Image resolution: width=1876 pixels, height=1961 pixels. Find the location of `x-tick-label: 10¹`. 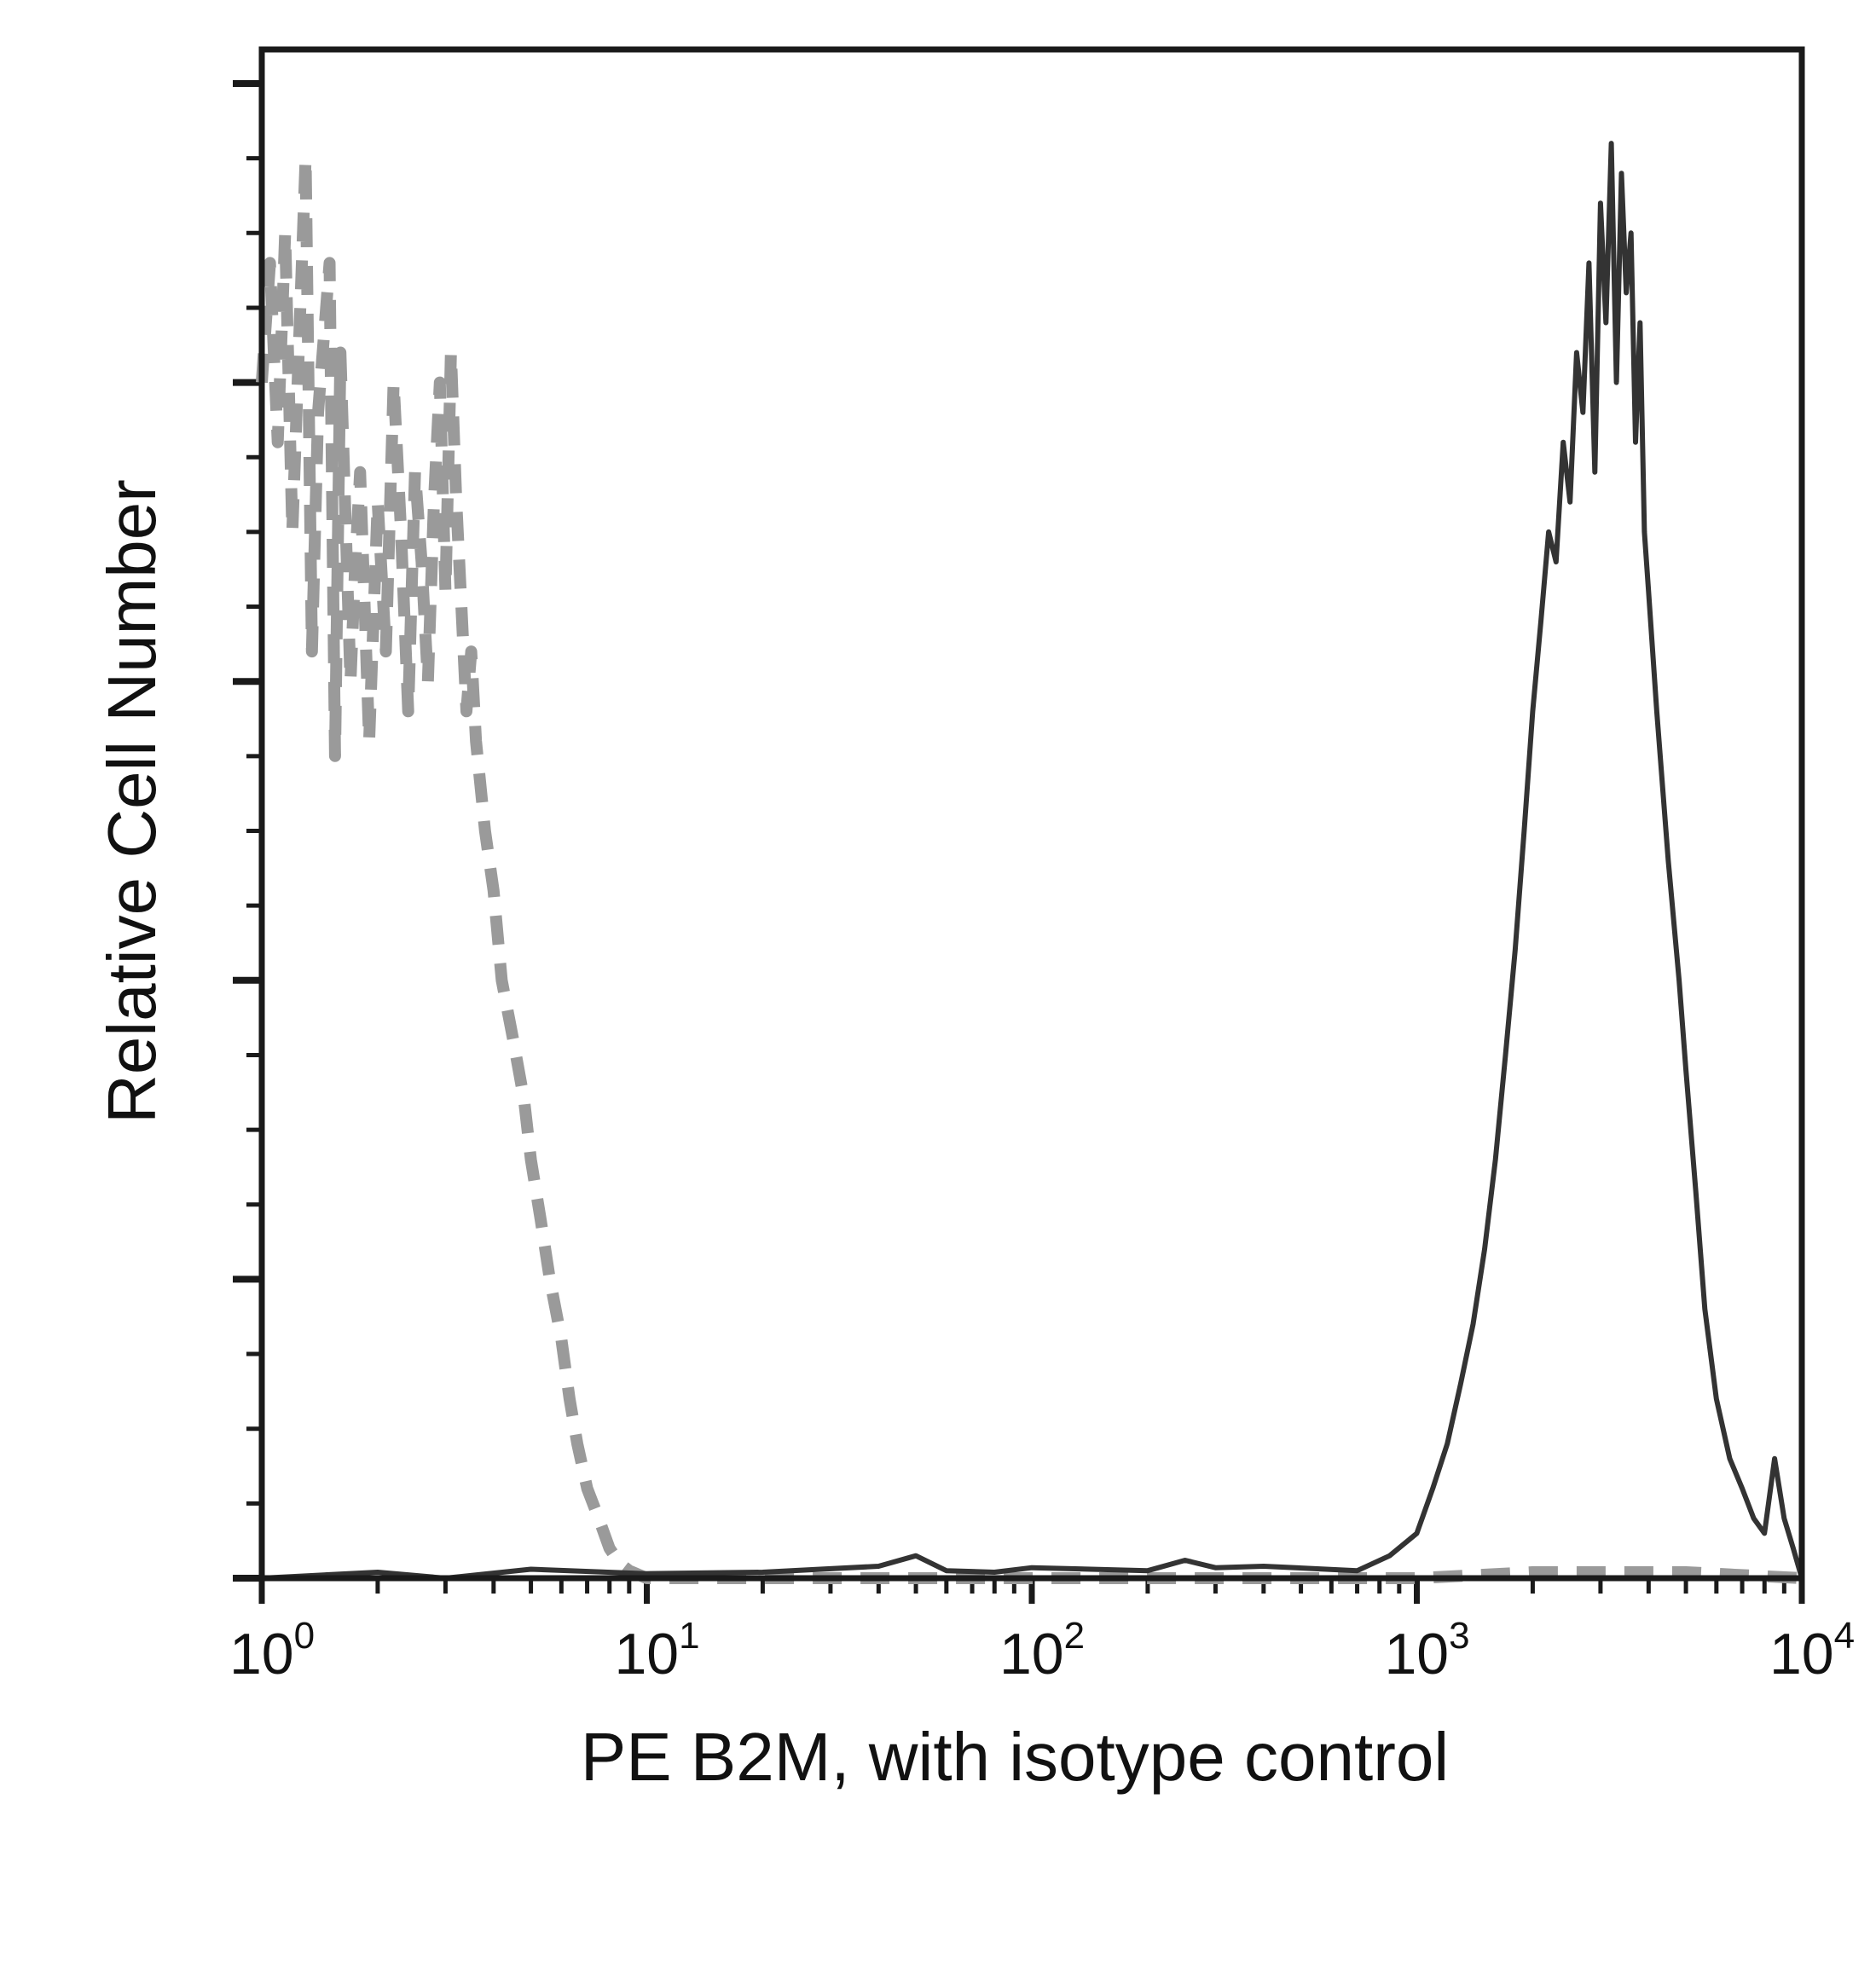

x-tick-label: 10¹ is located at coordinates (656, 1650).